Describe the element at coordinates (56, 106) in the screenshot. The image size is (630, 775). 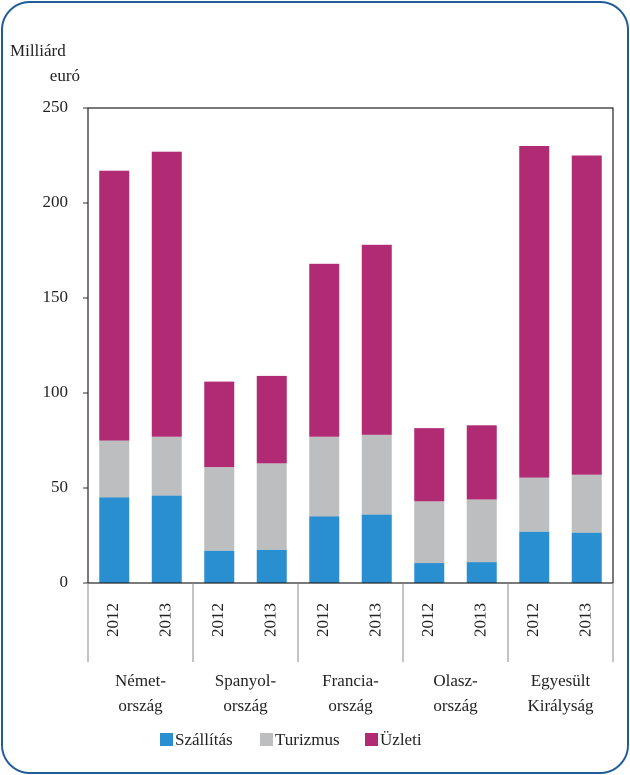
I see `y-tick-label: 250` at that location.